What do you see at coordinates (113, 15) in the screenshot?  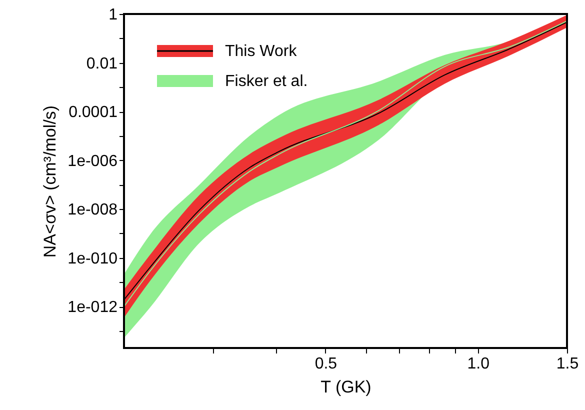 I see `y-tick-label: 1` at bounding box center [113, 15].